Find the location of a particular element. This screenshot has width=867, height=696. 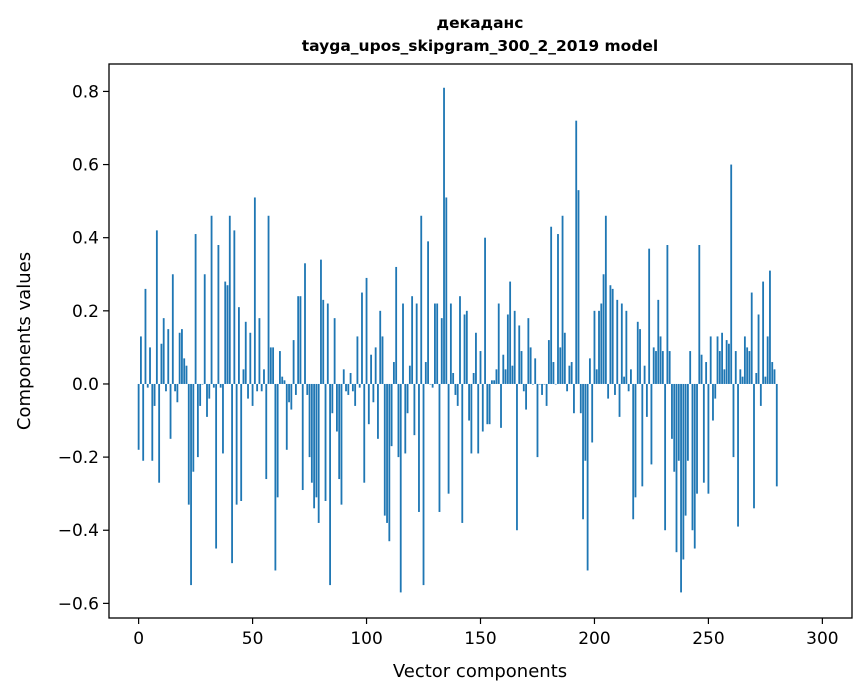

x-tick-label: 100 is located at coordinates (366, 639).